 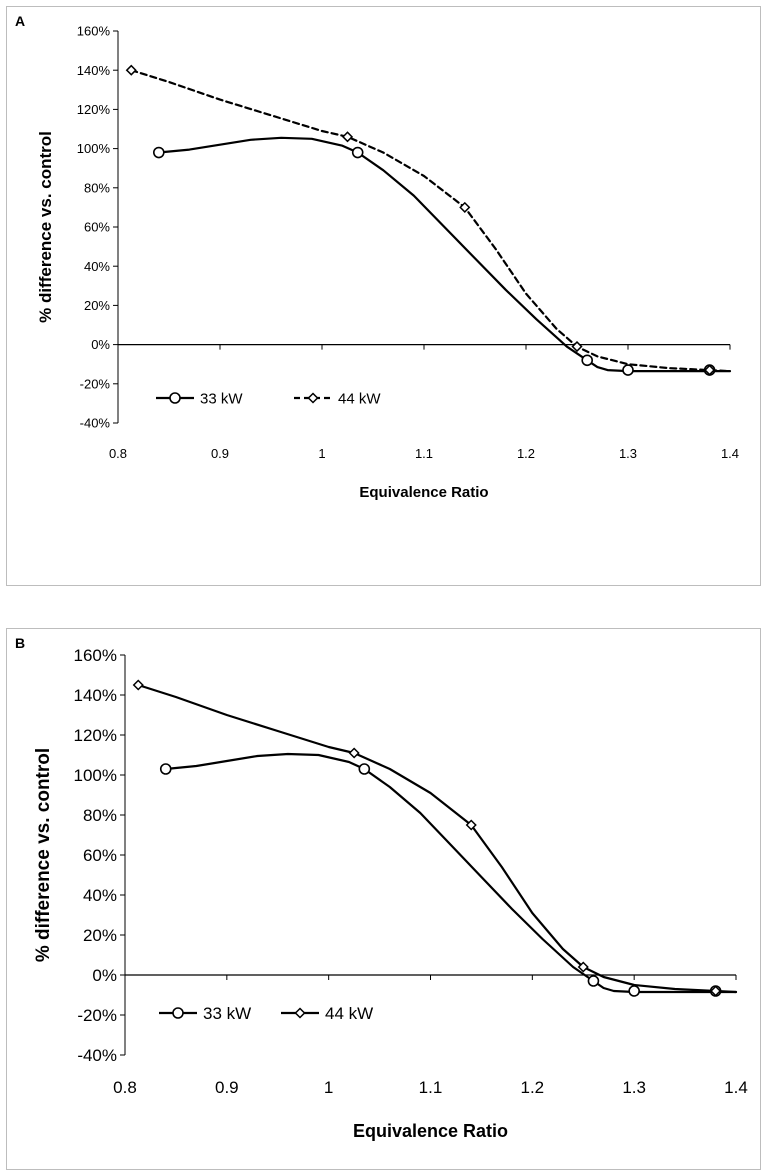 I want to click on panel-label: B, so click(x=20, y=643).